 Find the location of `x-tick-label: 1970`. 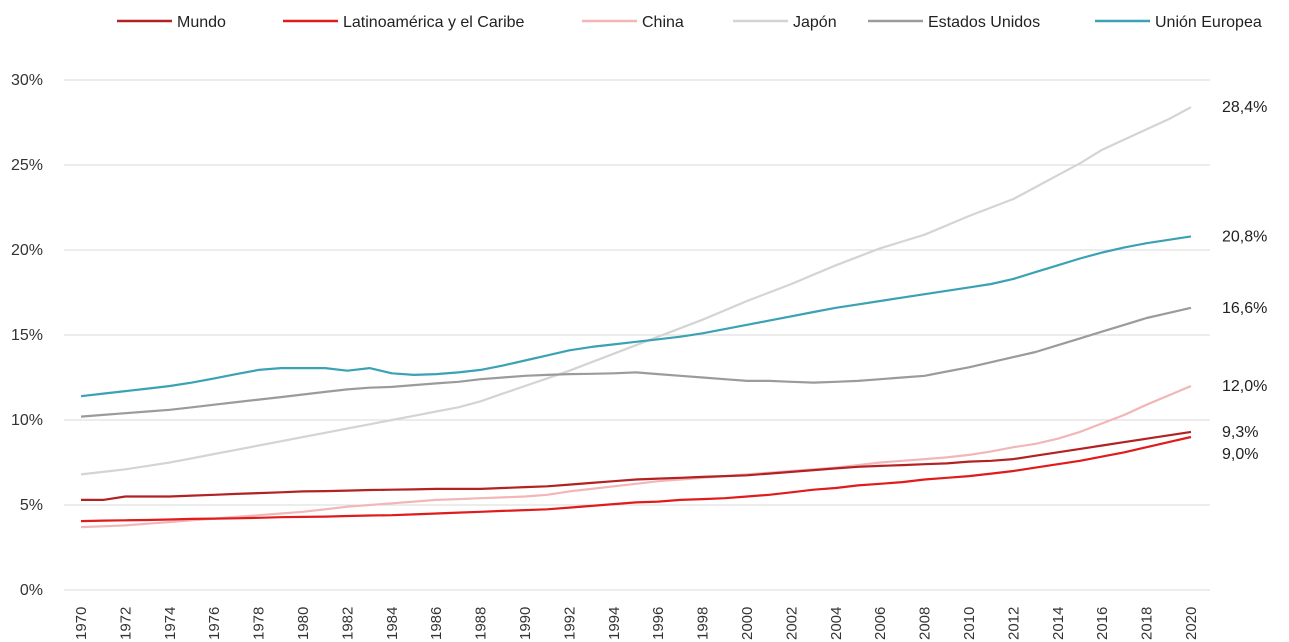

x-tick-label: 1970 is located at coordinates (81, 623).